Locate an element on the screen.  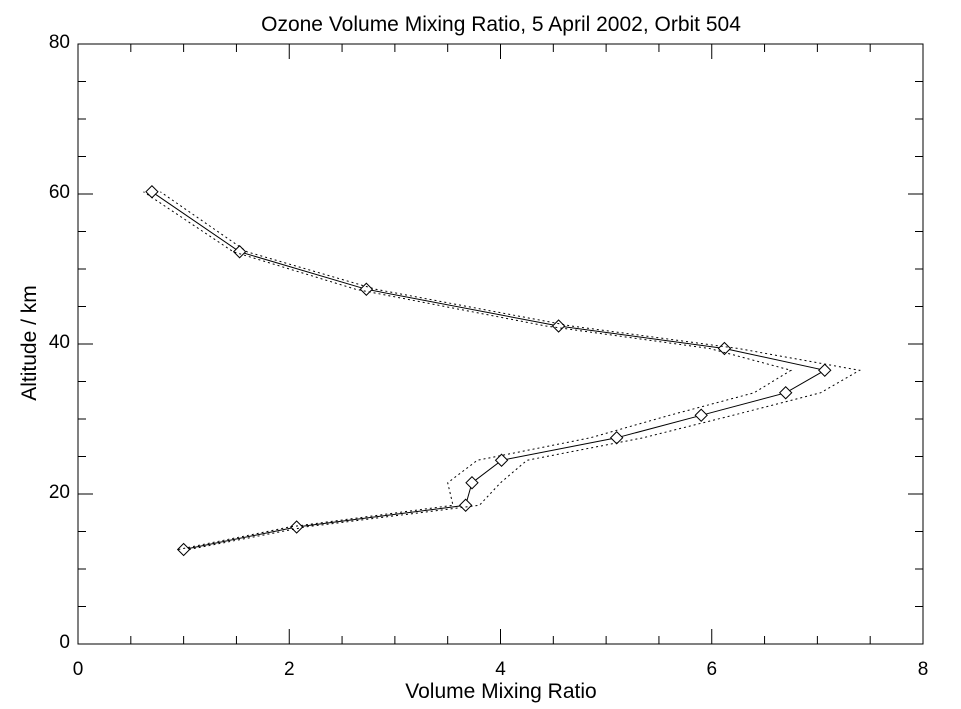
y-tick-label: 60 is located at coordinates (59, 192).